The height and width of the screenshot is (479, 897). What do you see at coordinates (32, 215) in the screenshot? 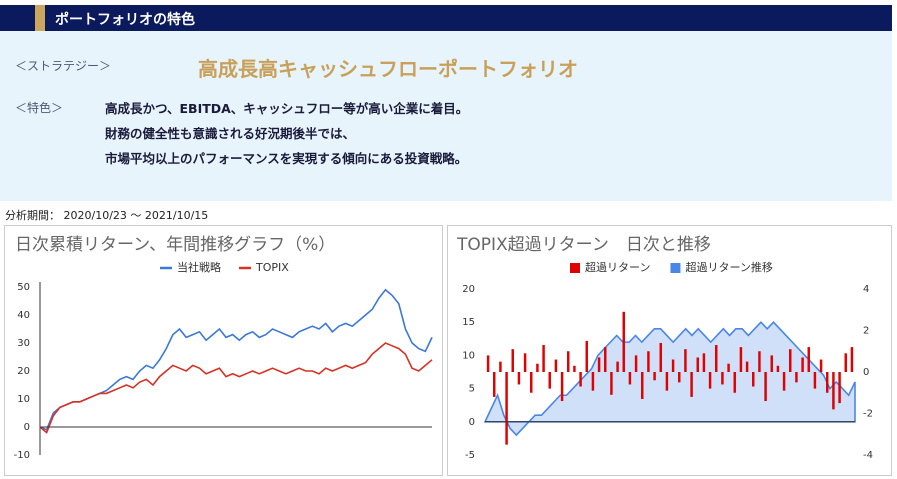
I see `period-label: 分析期間：` at bounding box center [32, 215].